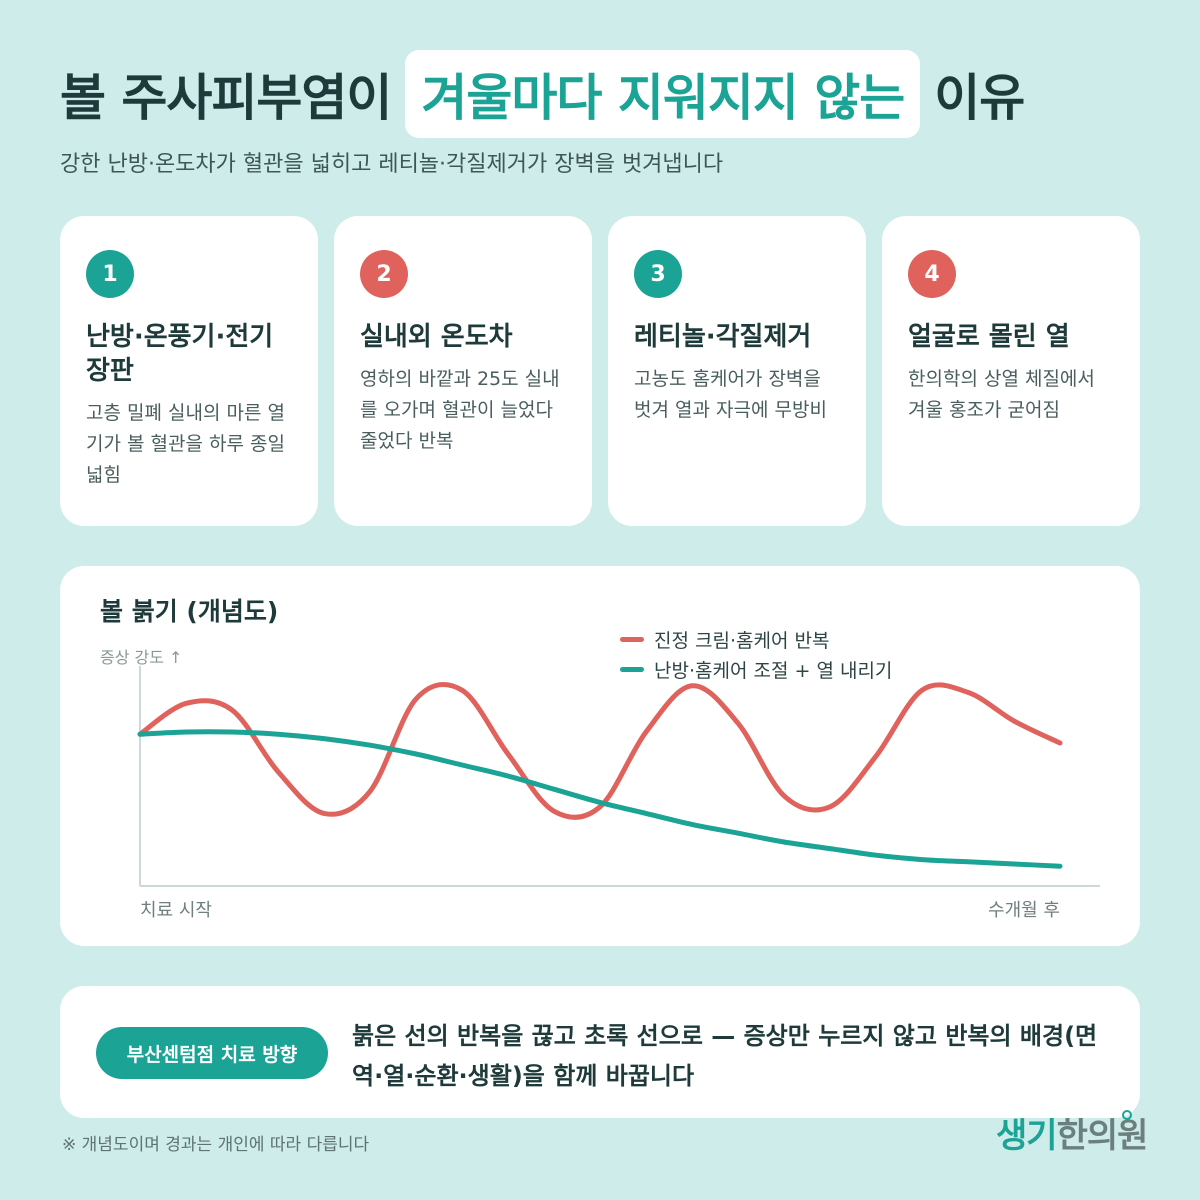  Describe the element at coordinates (436, 337) in the screenshot. I see `card-title: 실내외 온도차` at that location.